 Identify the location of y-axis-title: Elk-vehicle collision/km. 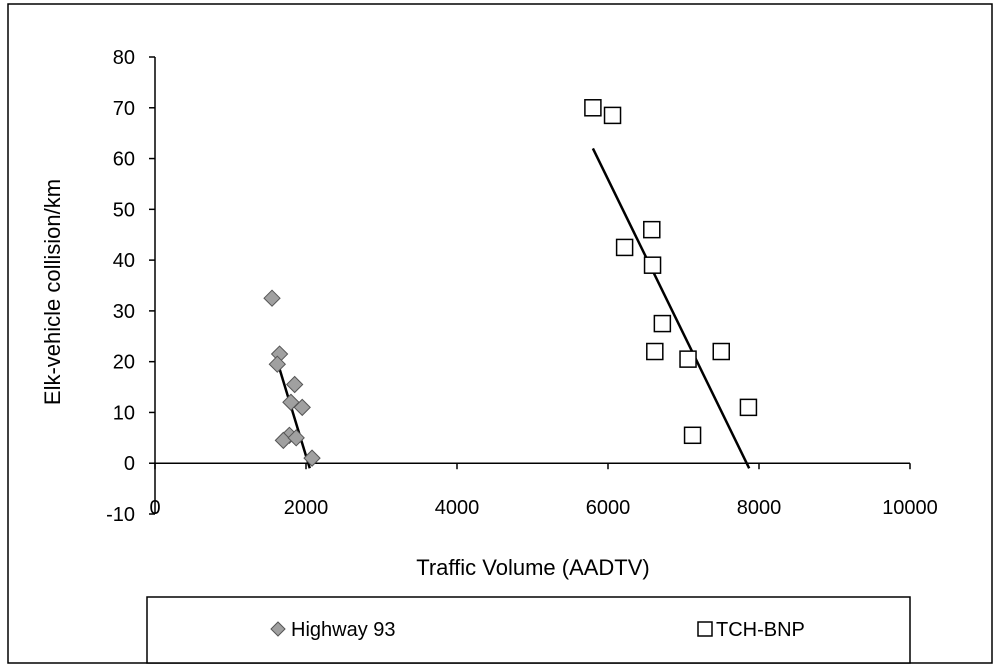
(52, 292).